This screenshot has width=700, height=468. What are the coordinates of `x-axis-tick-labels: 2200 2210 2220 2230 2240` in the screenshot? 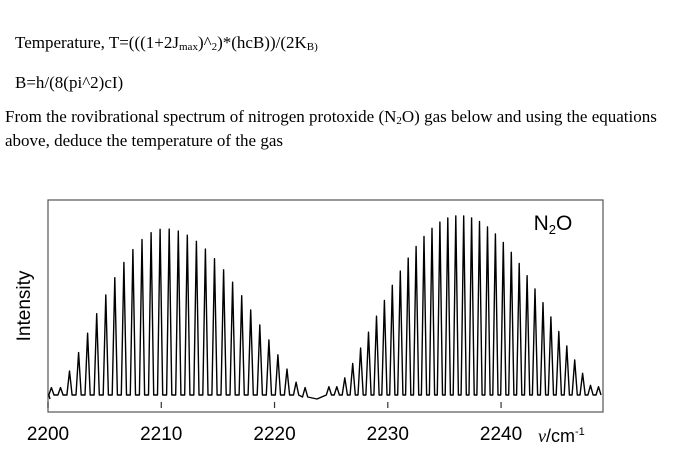 It's located at (274, 434).